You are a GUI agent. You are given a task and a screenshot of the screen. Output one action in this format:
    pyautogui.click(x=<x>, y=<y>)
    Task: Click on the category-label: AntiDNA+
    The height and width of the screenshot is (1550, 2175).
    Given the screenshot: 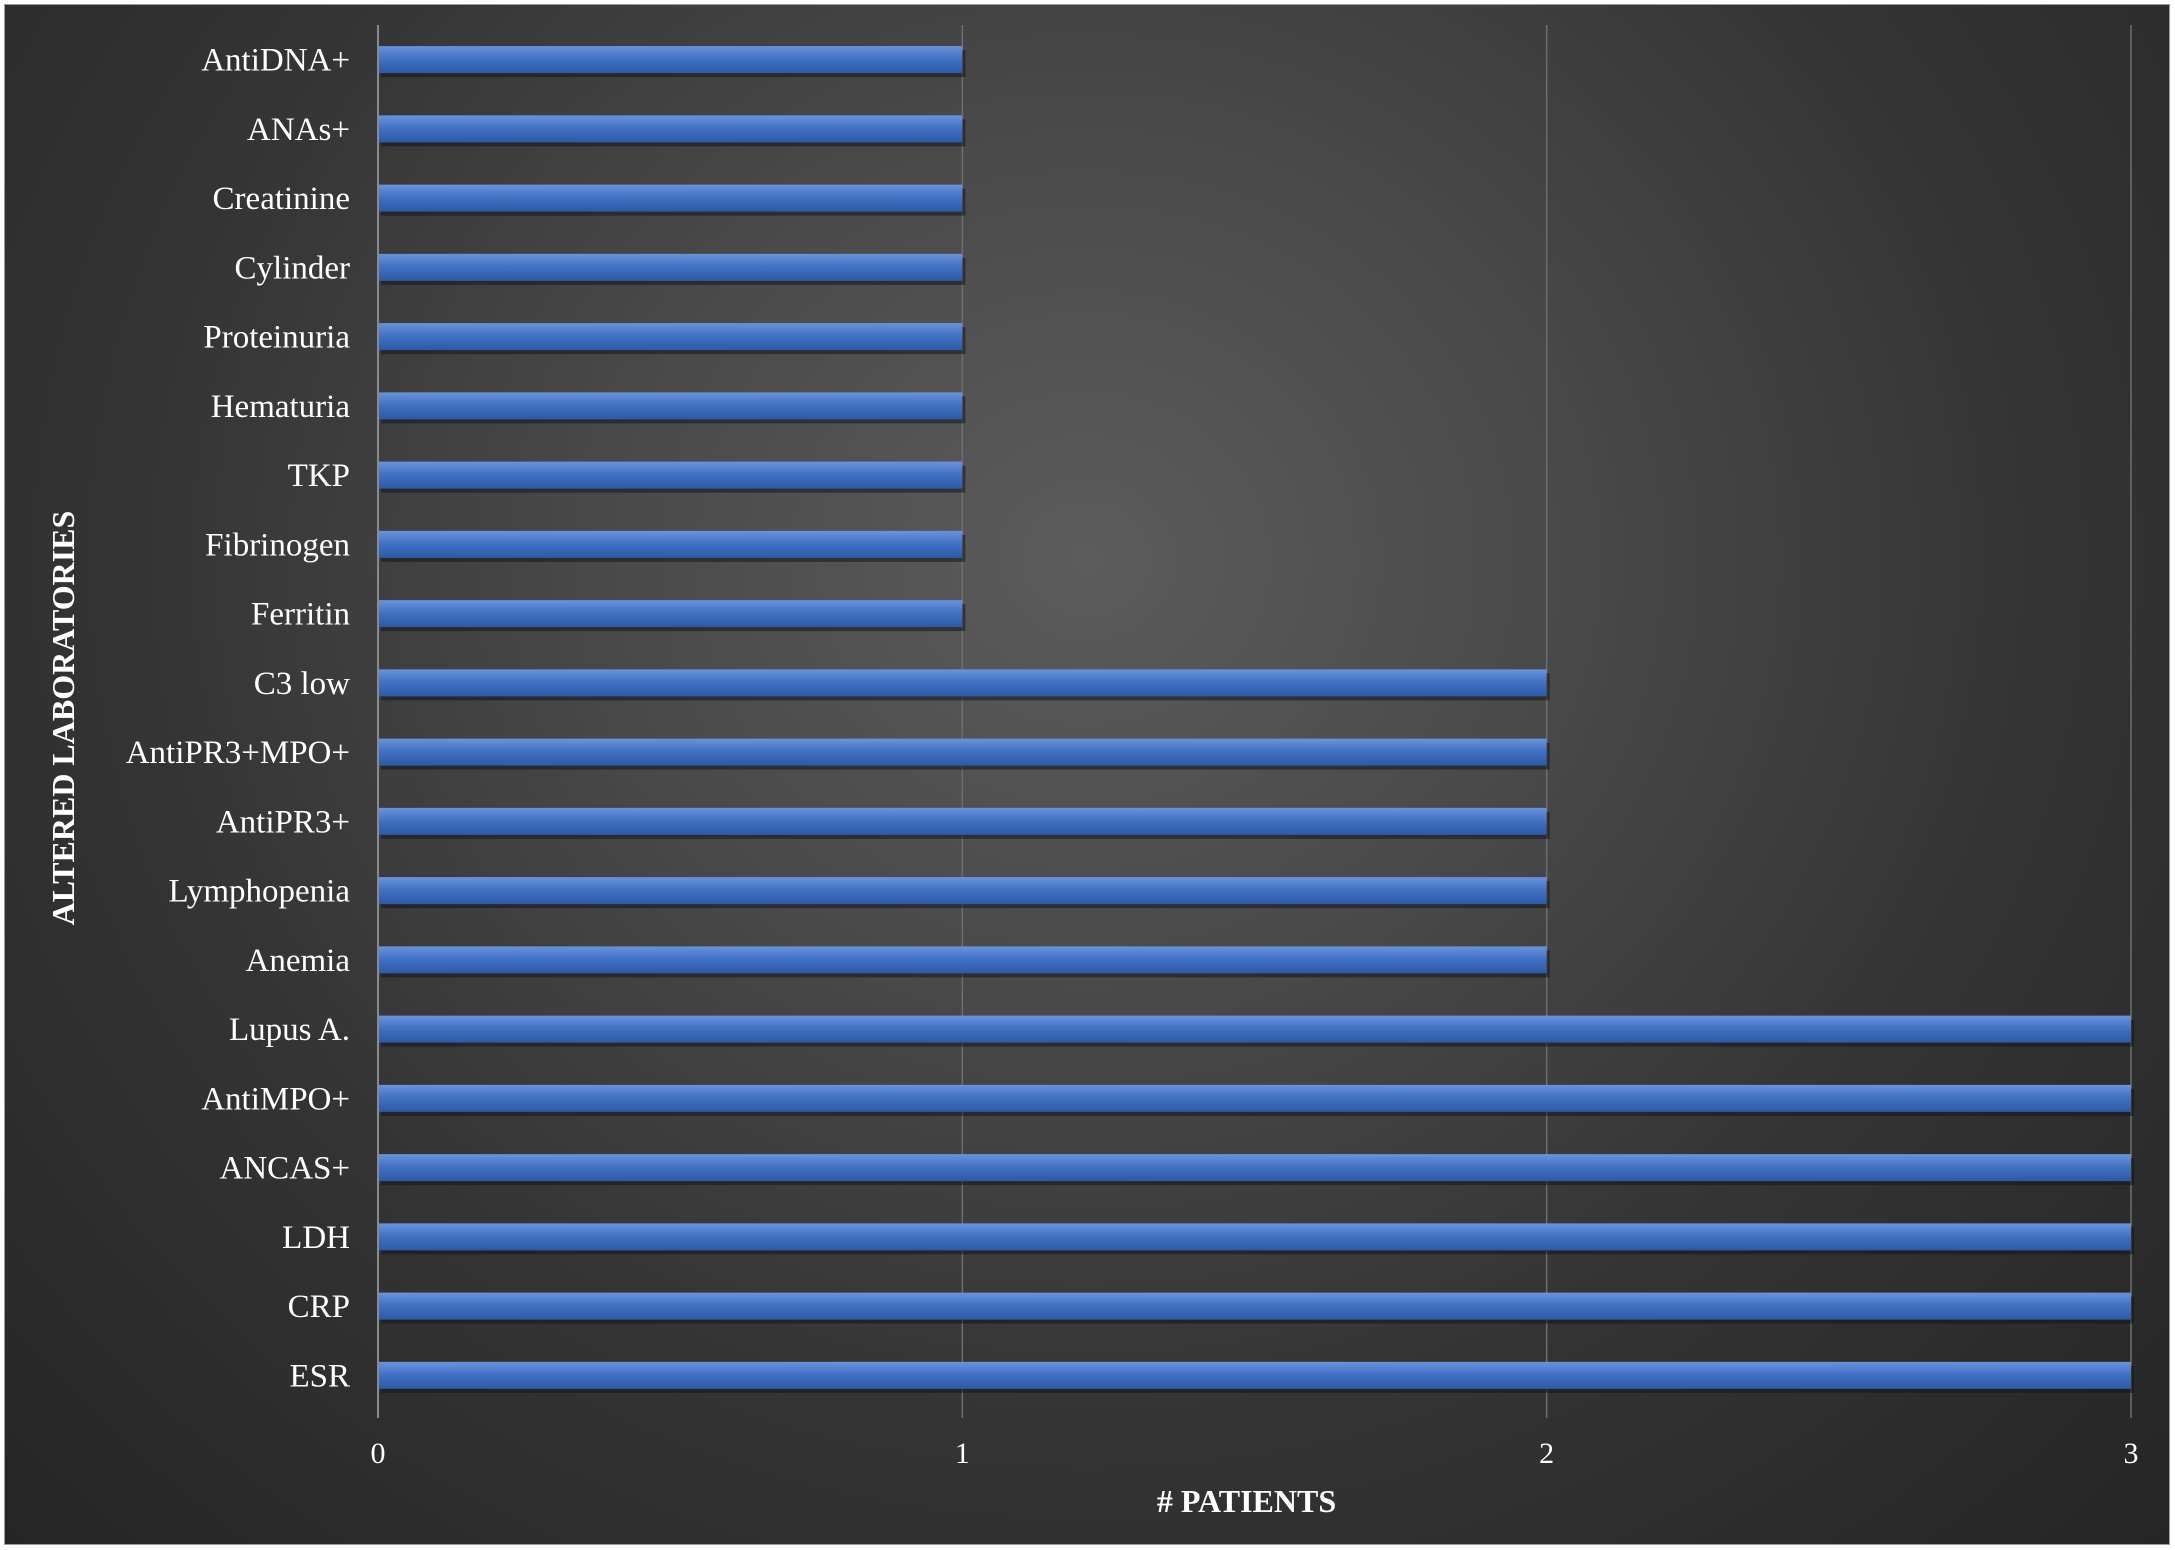 What is the action you would take?
    pyautogui.click(x=275, y=61)
    